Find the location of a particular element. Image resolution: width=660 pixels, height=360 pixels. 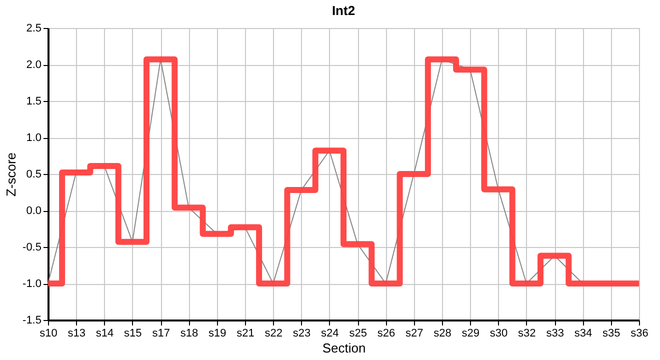

x-tick-label: s18 is located at coordinates (189, 334).